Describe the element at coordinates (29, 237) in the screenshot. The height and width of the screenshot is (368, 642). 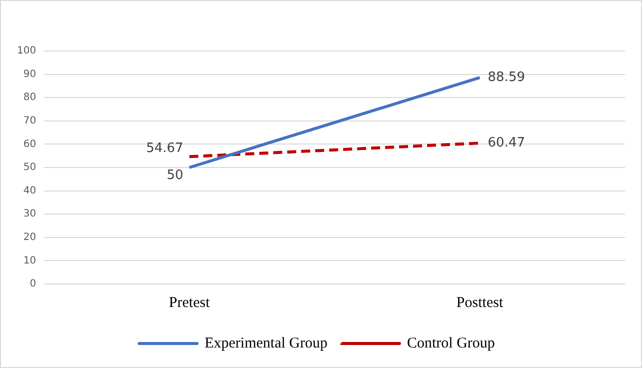
I see `y-tick-label: 20` at that location.